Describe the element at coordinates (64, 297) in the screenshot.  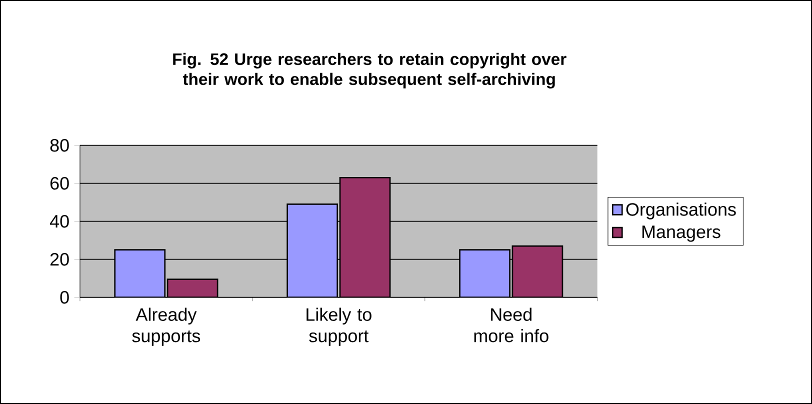
I see `y-tick-label: 0` at that location.